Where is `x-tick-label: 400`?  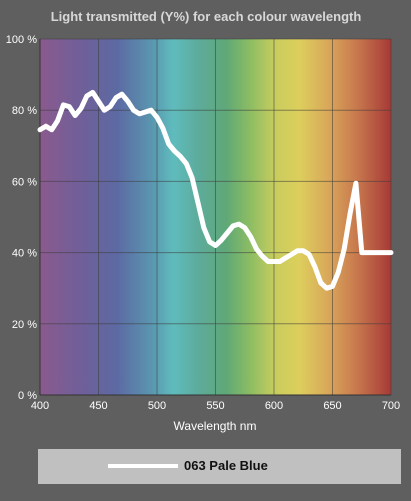 x-tick-label: 400 is located at coordinates (40, 406).